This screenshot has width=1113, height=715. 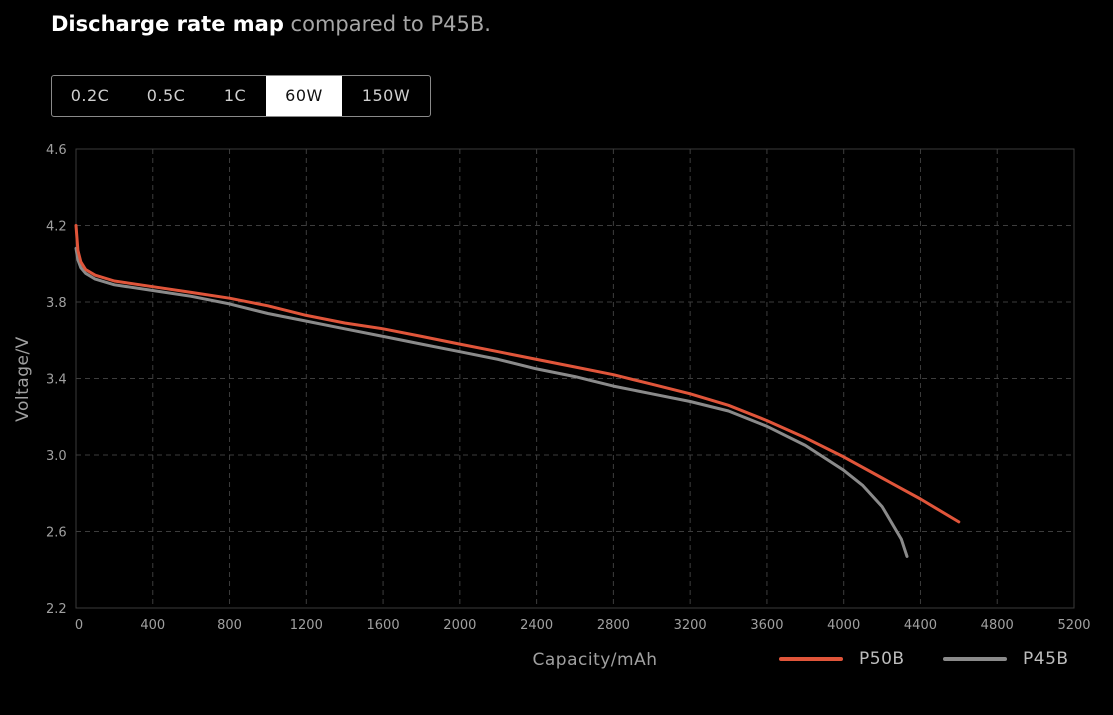 What do you see at coordinates (690, 625) in the screenshot?
I see `x-tick-label: 3200` at bounding box center [690, 625].